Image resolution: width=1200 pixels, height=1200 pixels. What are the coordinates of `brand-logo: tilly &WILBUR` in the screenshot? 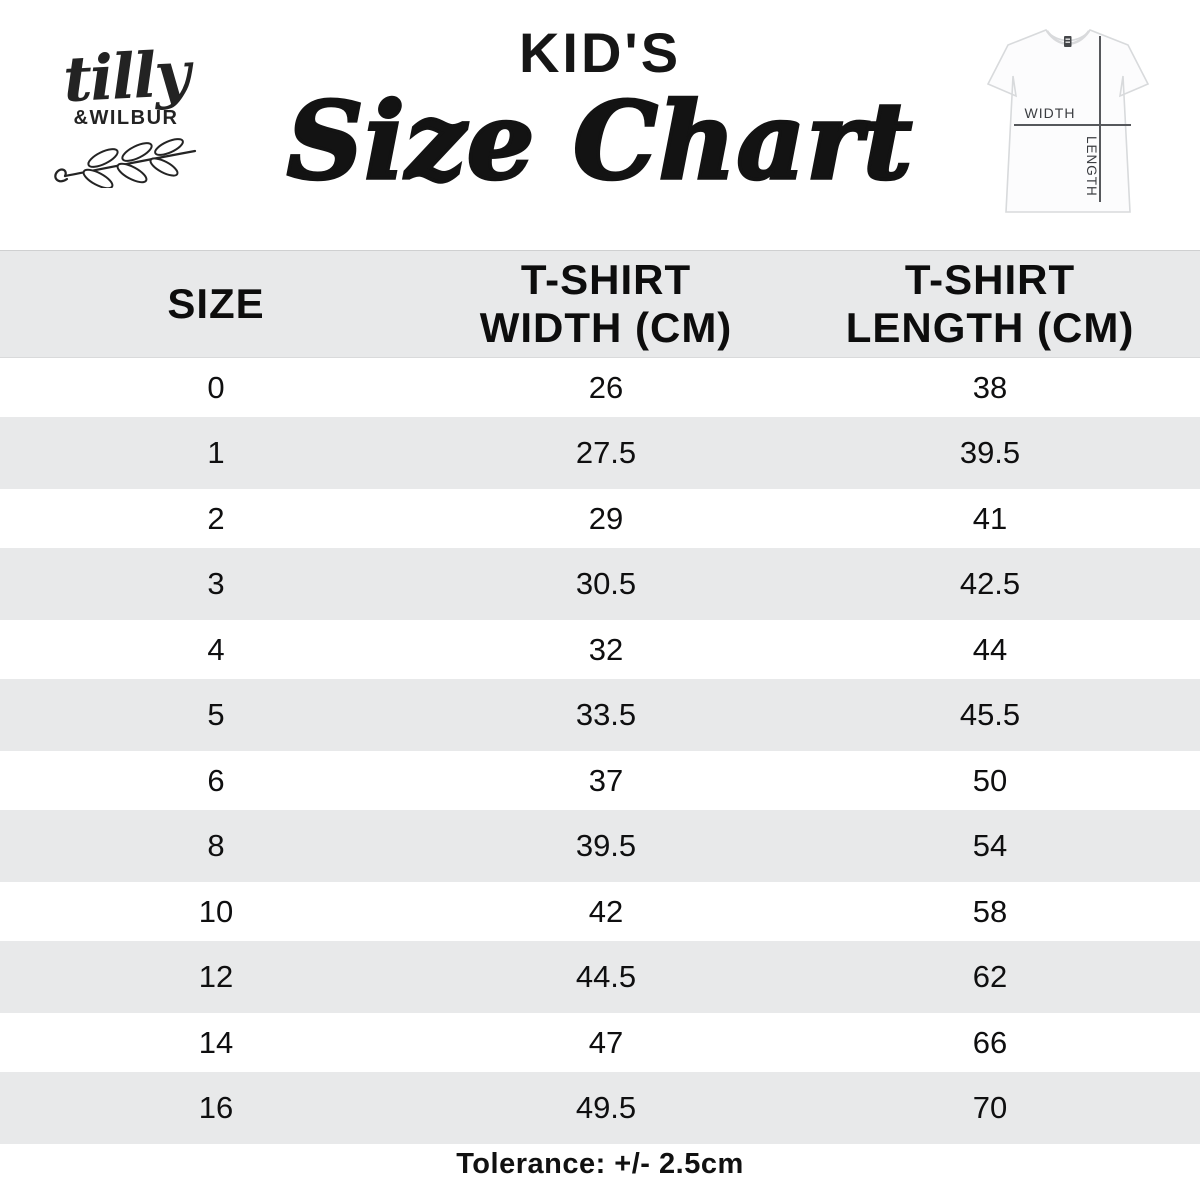 It's located at (126, 115).